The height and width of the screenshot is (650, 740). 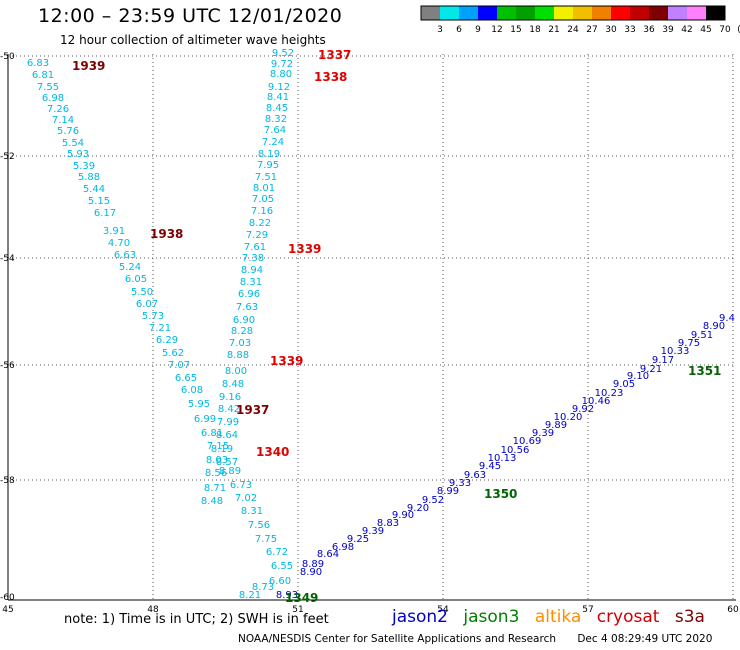 What do you see at coordinates (645, 639) in the screenshot?
I see `footer-timestamp: Dec 4 08:29:49 UTC 2020` at bounding box center [645, 639].